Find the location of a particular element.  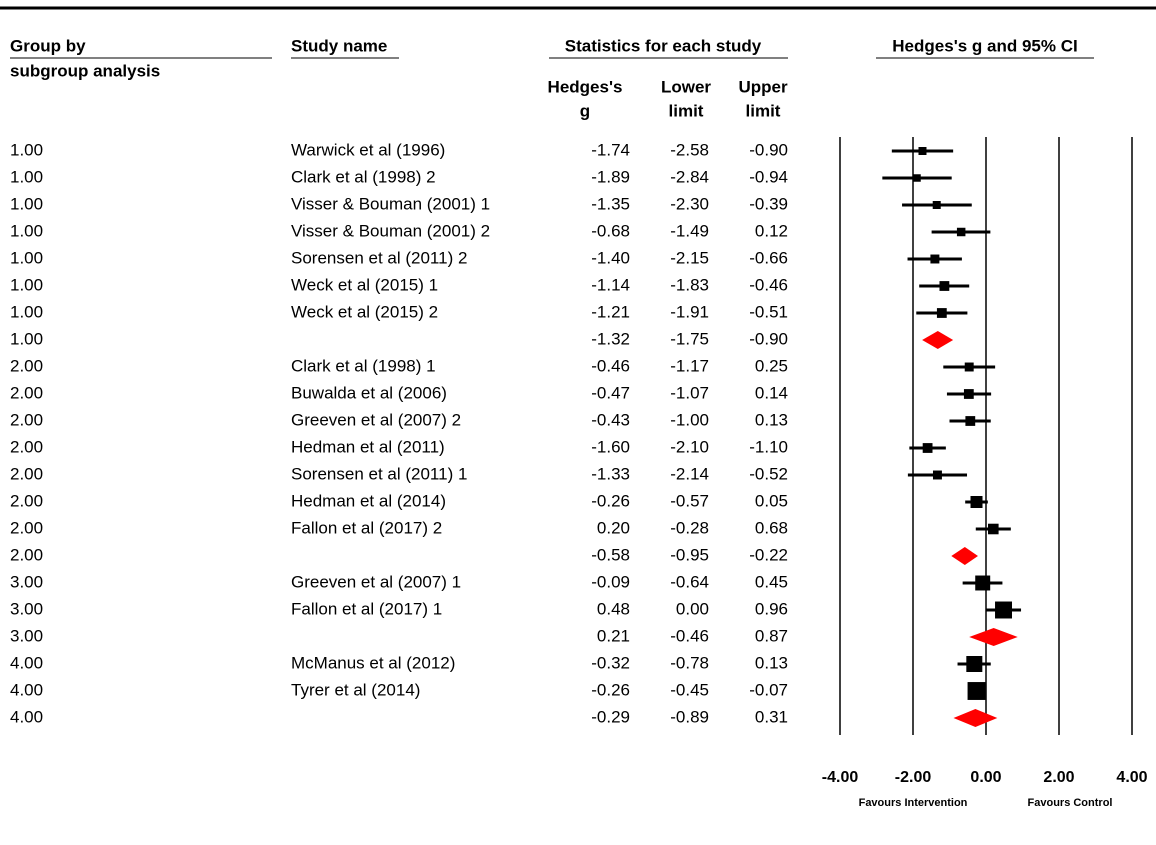

study-cell: Sorensen et al (2011) 1 is located at coordinates (379, 473).